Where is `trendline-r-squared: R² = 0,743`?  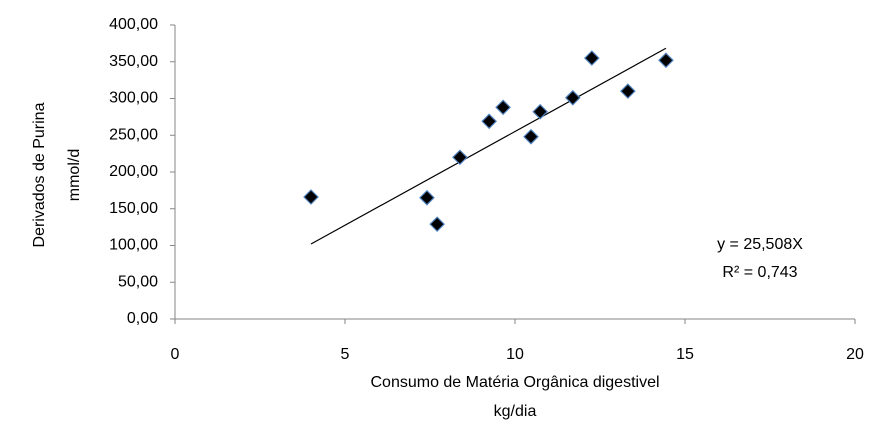 trendline-r-squared: R² = 0,743 is located at coordinates (759, 272).